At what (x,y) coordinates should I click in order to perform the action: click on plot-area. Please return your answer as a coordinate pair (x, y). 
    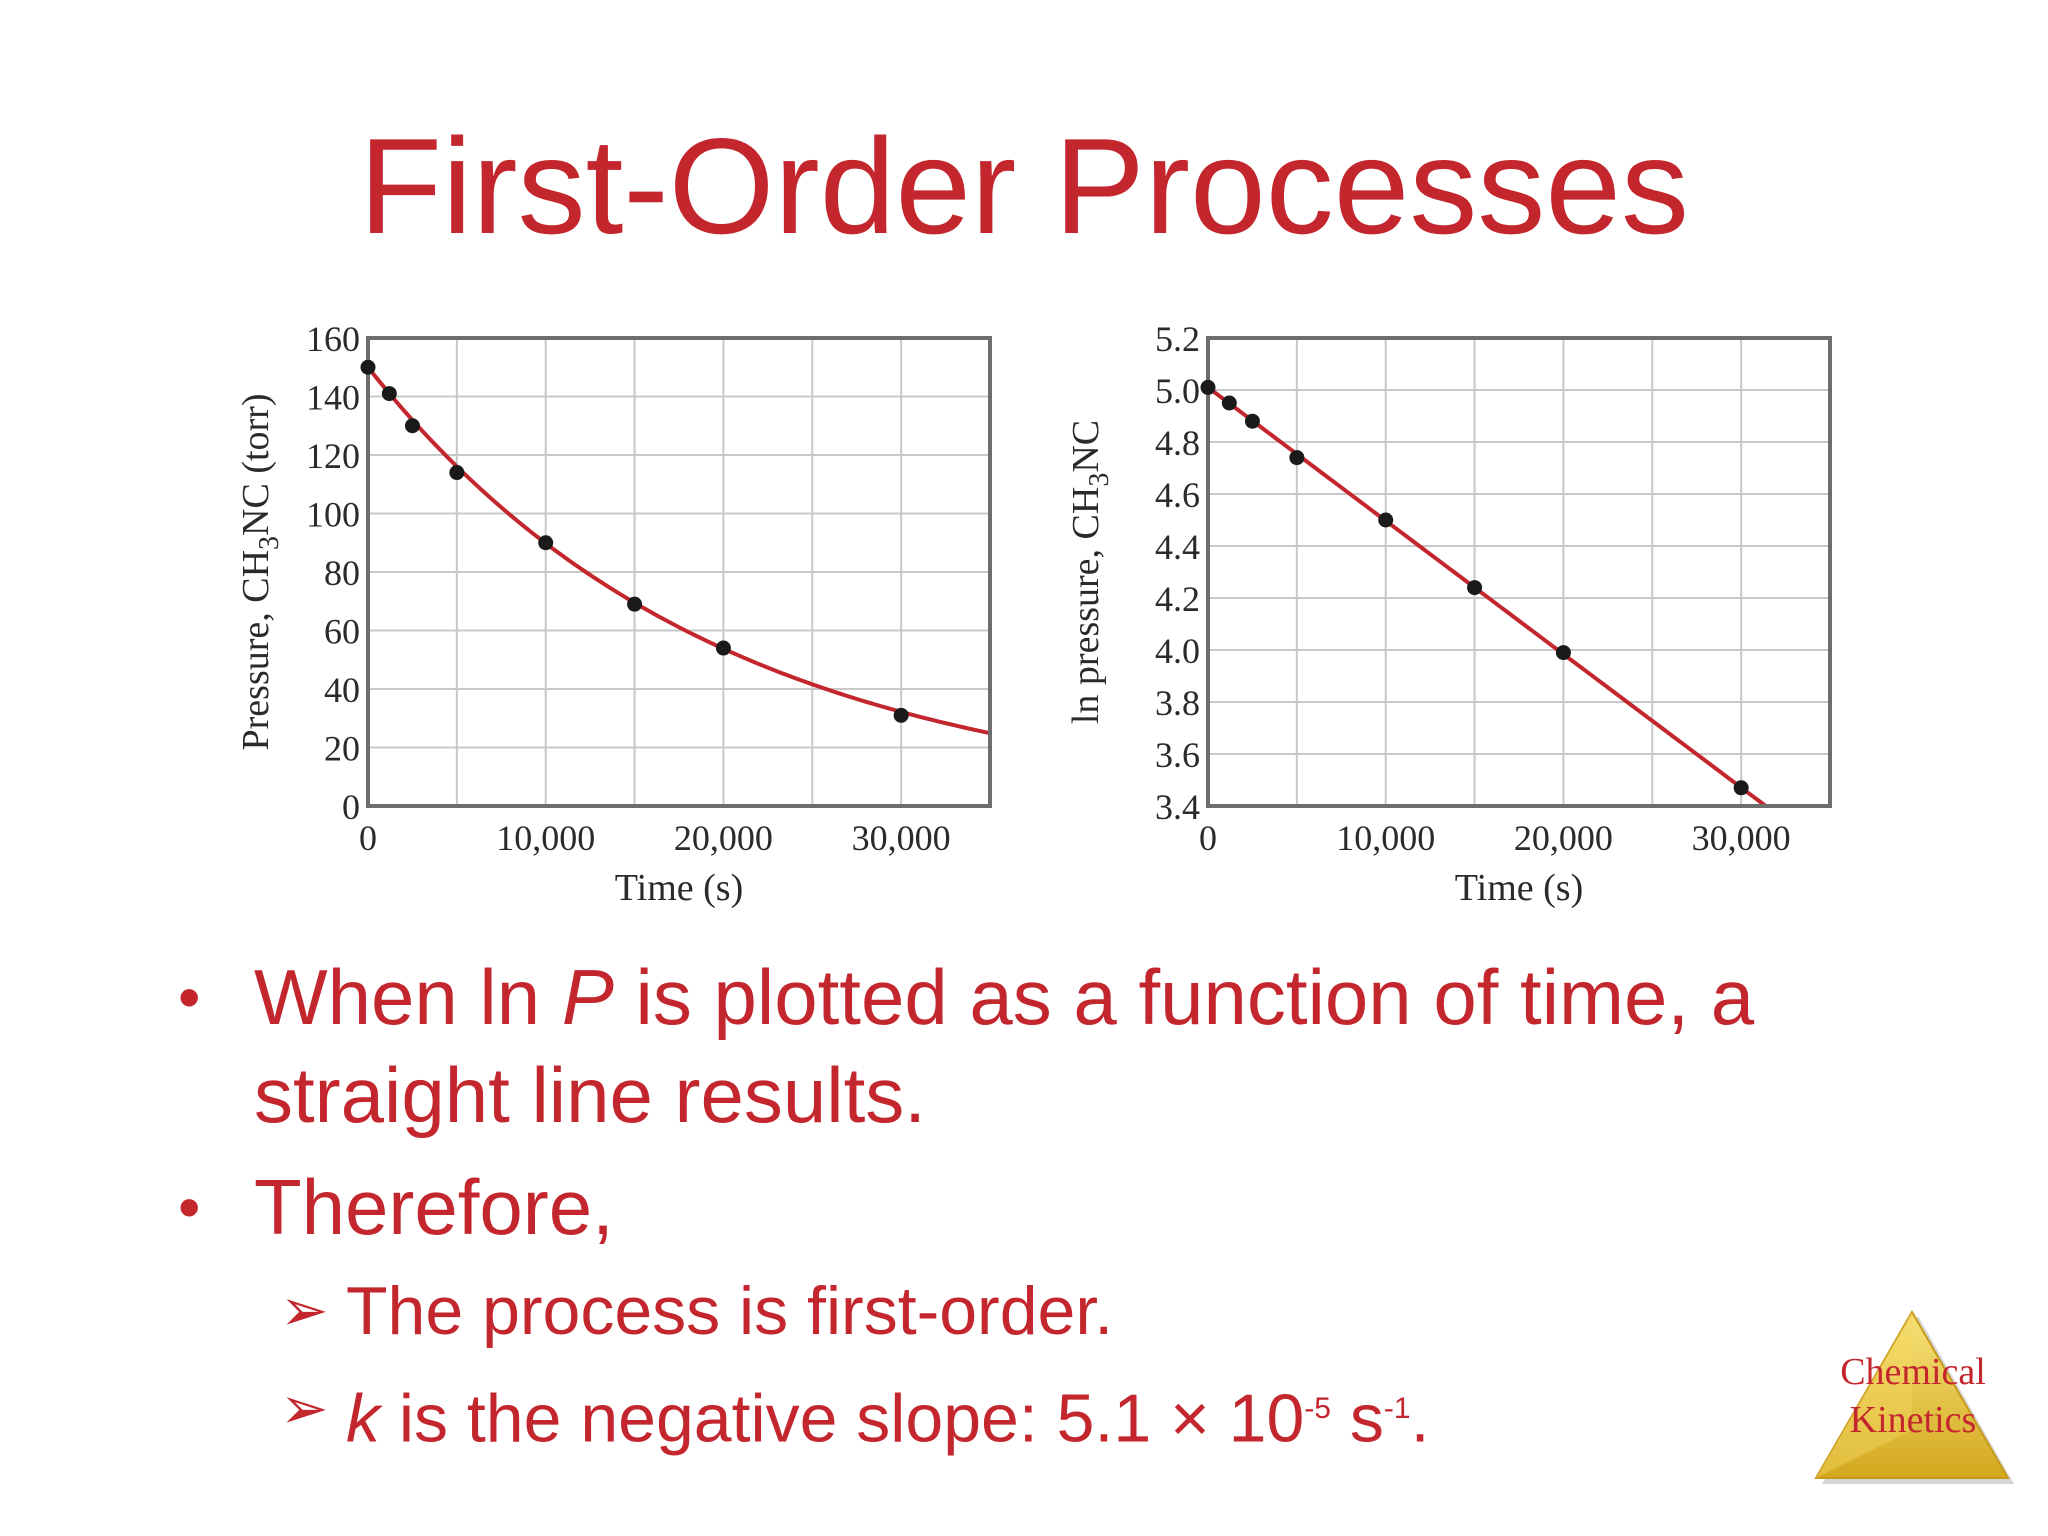
    Looking at the image, I should click on (1519, 572).